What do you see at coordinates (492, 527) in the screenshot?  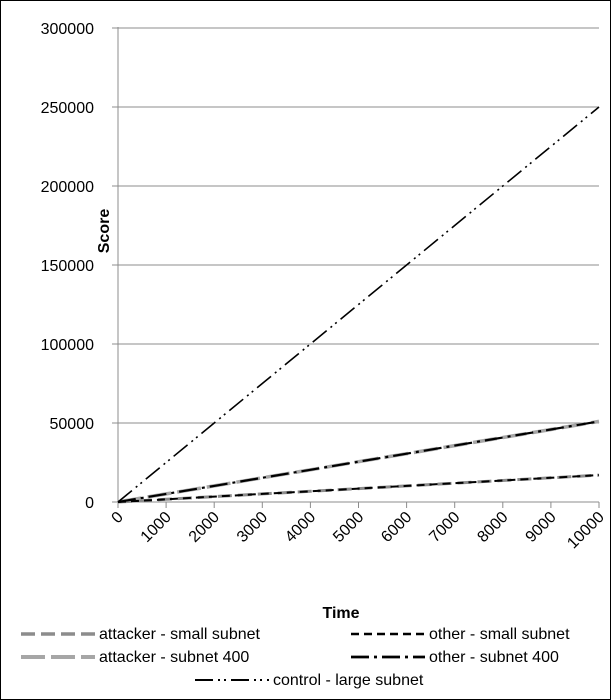 I see `x-tick-label: 8000` at bounding box center [492, 527].